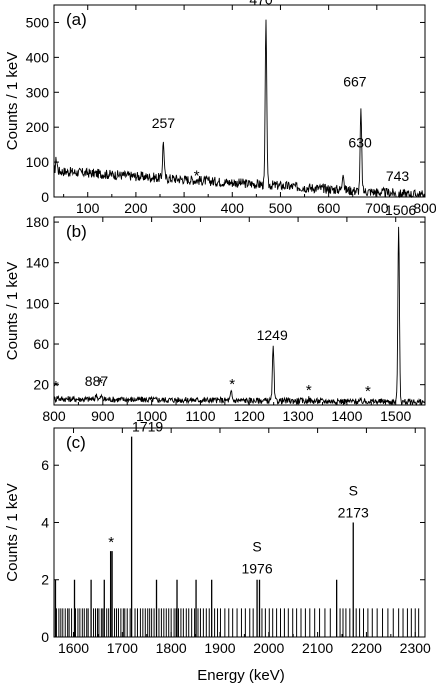 Image resolution: width=436 pixels, height=687 pixels. Describe the element at coordinates (272, 335) in the screenshot. I see `peak-label: 1249` at that location.